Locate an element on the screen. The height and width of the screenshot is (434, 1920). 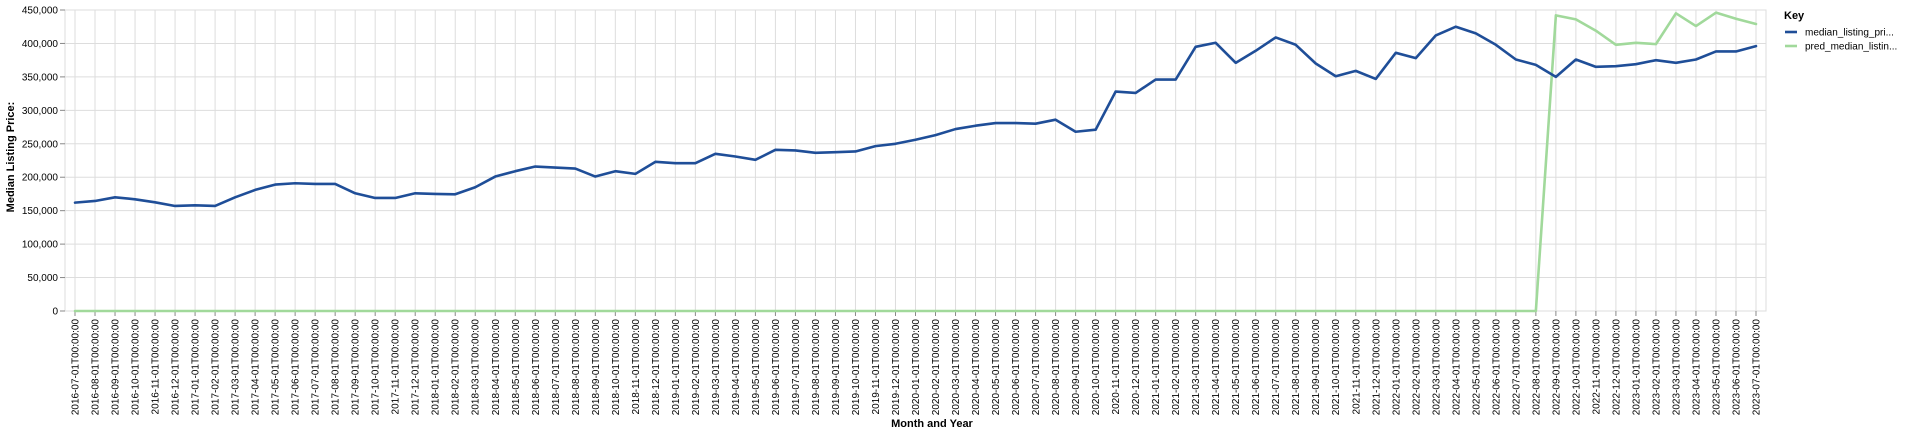
x-tick-label: 2018-10-01T00:00:00 is located at coordinates (616, 367).